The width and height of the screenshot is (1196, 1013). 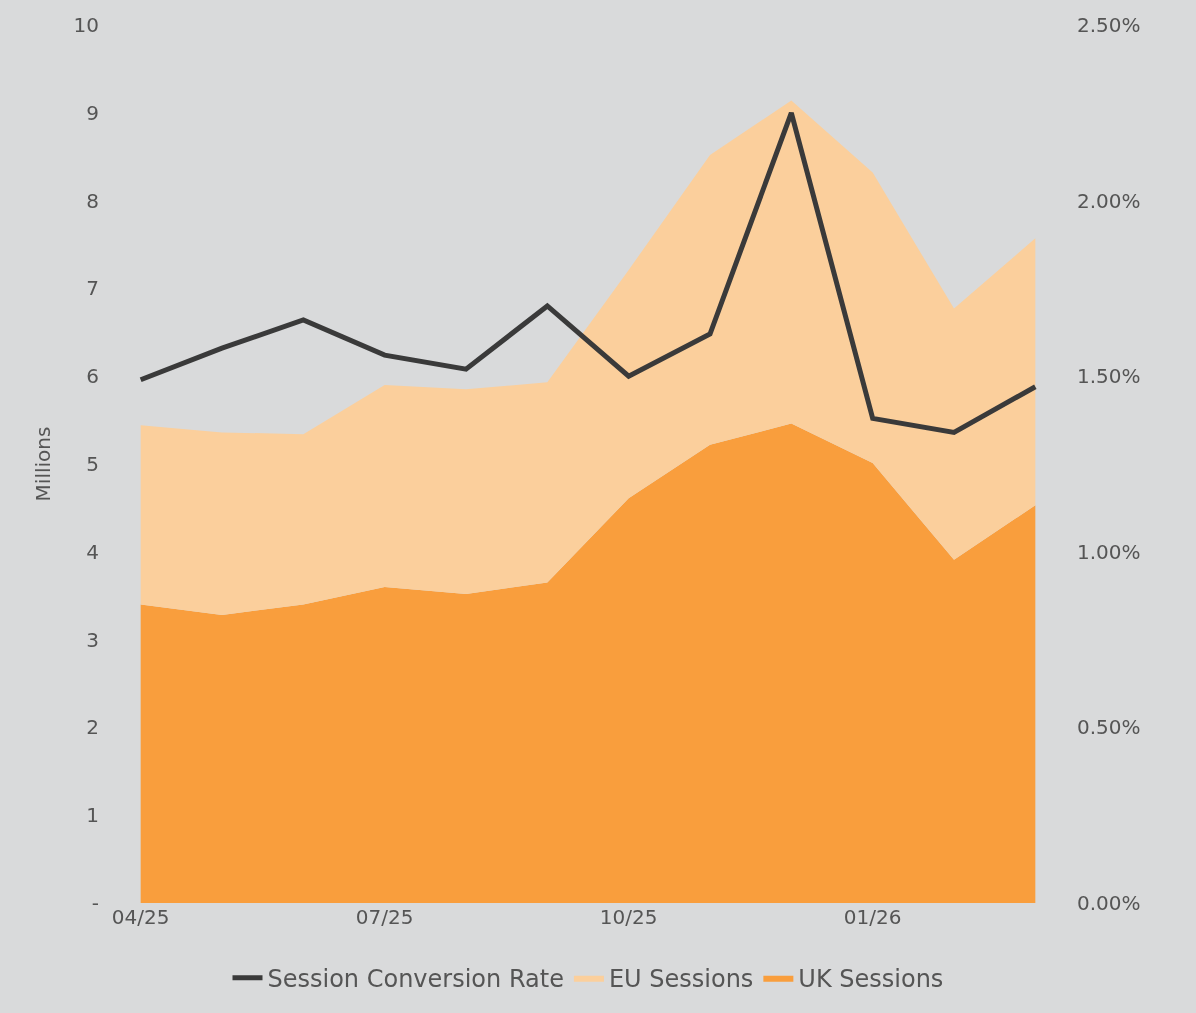 What do you see at coordinates (1109, 551) in the screenshot?
I see `y2-tick-label: 1.00%` at bounding box center [1109, 551].